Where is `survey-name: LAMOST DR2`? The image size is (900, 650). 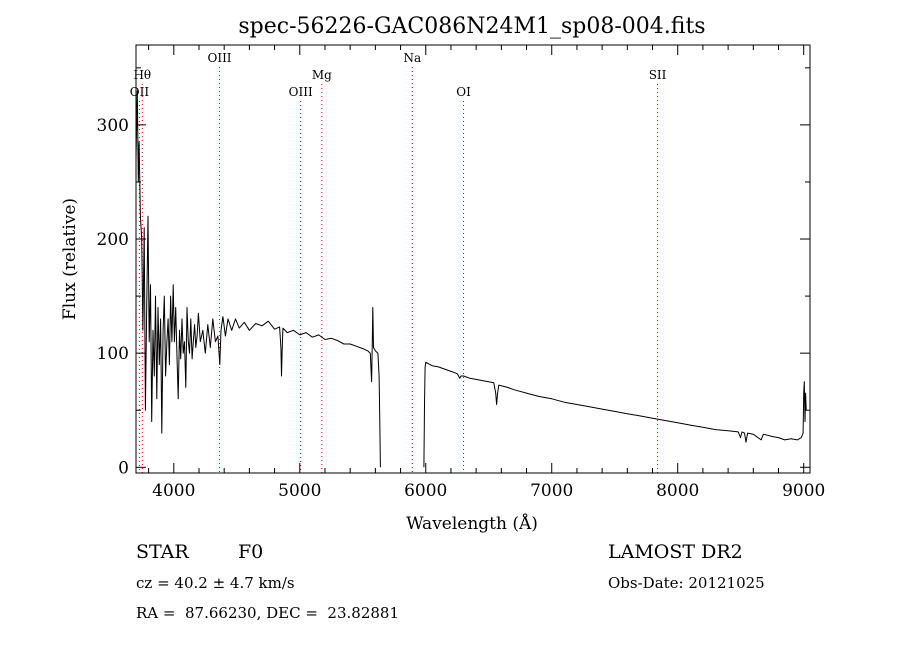 survey-name: LAMOST DR2 is located at coordinates (675, 552).